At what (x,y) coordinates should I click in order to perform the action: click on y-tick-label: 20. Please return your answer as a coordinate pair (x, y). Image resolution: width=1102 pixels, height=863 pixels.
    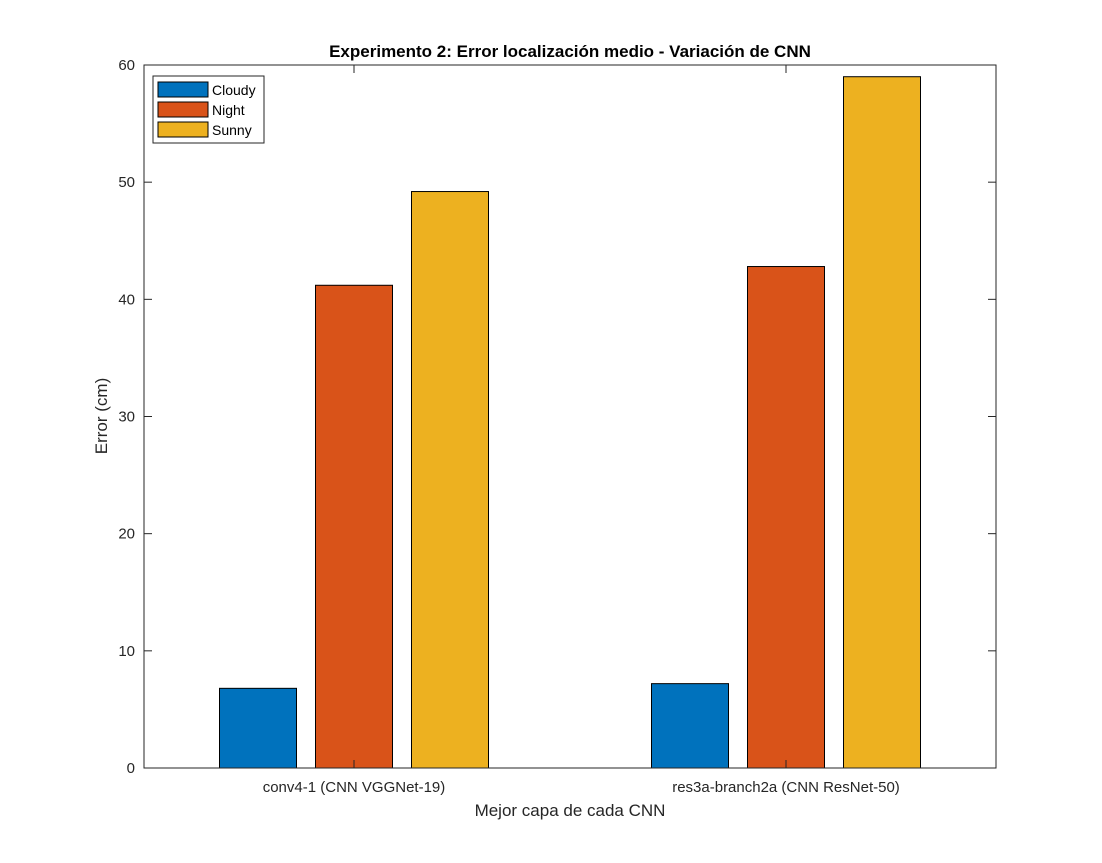
    Looking at the image, I should click on (126, 534).